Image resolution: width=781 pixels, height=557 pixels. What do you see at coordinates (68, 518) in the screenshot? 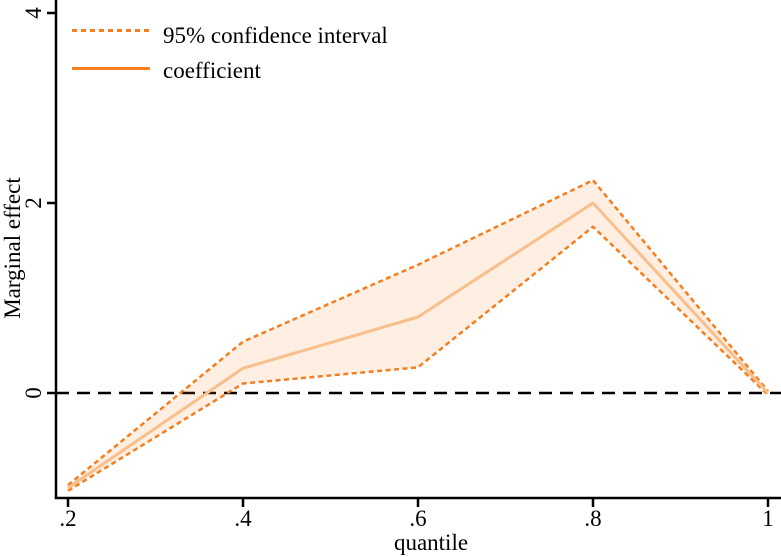
I see `x-tick-label-.2: .2` at bounding box center [68, 518].